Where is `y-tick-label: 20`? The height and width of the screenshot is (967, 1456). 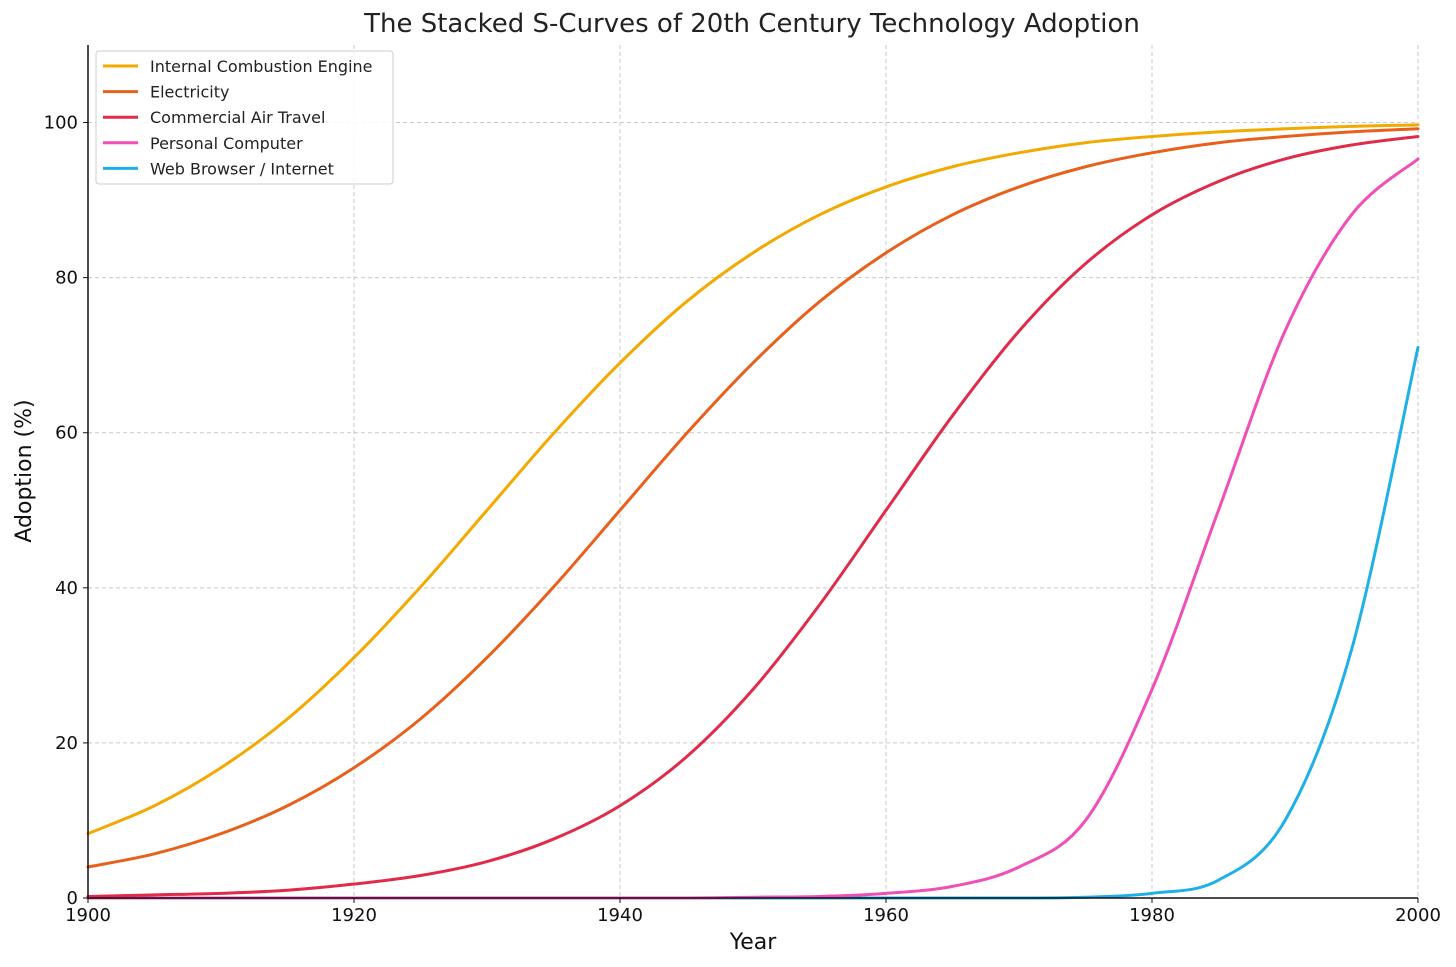 y-tick-label: 20 is located at coordinates (66, 743).